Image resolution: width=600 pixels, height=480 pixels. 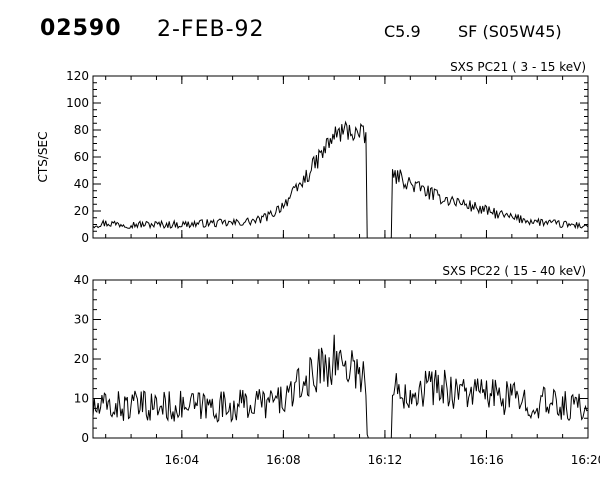 I want to click on panel-title: SXS PC21 ( 3 - 15 keV), so click(x=518, y=67).